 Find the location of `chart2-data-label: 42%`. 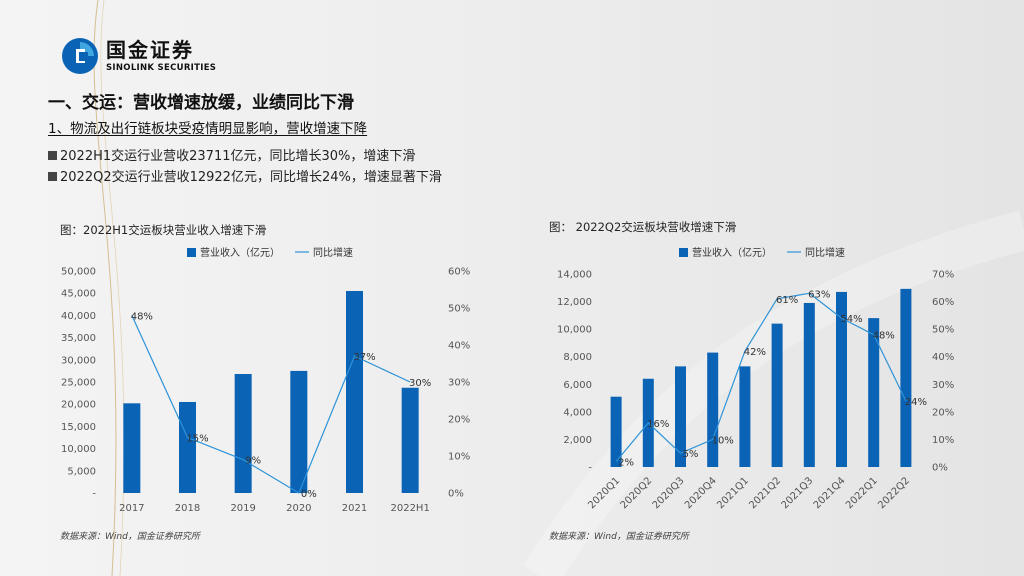

chart2-data-label: 42% is located at coordinates (755, 352).